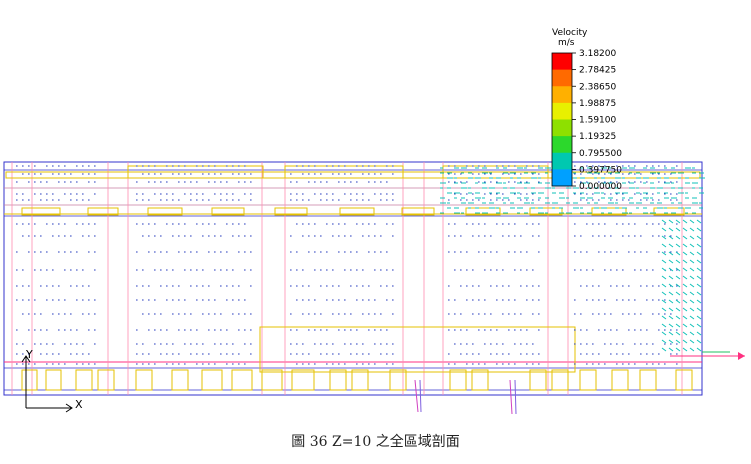 The width and height of the screenshot is (751, 464). Describe the element at coordinates (579, 383) in the screenshot. I see `outlet-jets` at that location.